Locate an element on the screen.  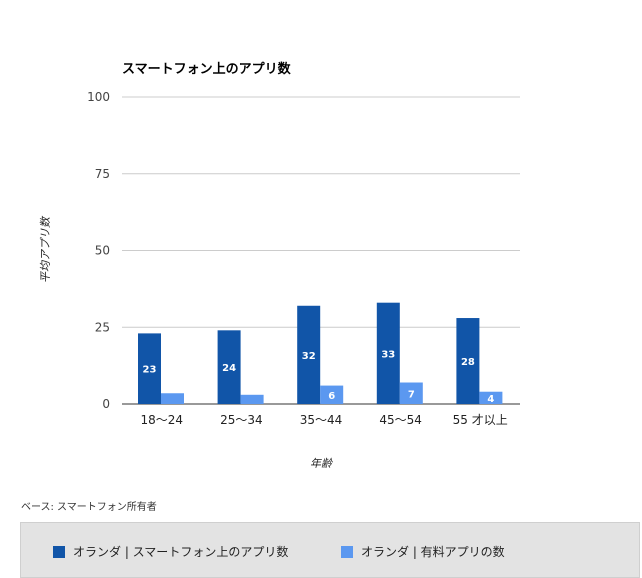
x-tick-label: 18〜24 is located at coordinates (162, 420).